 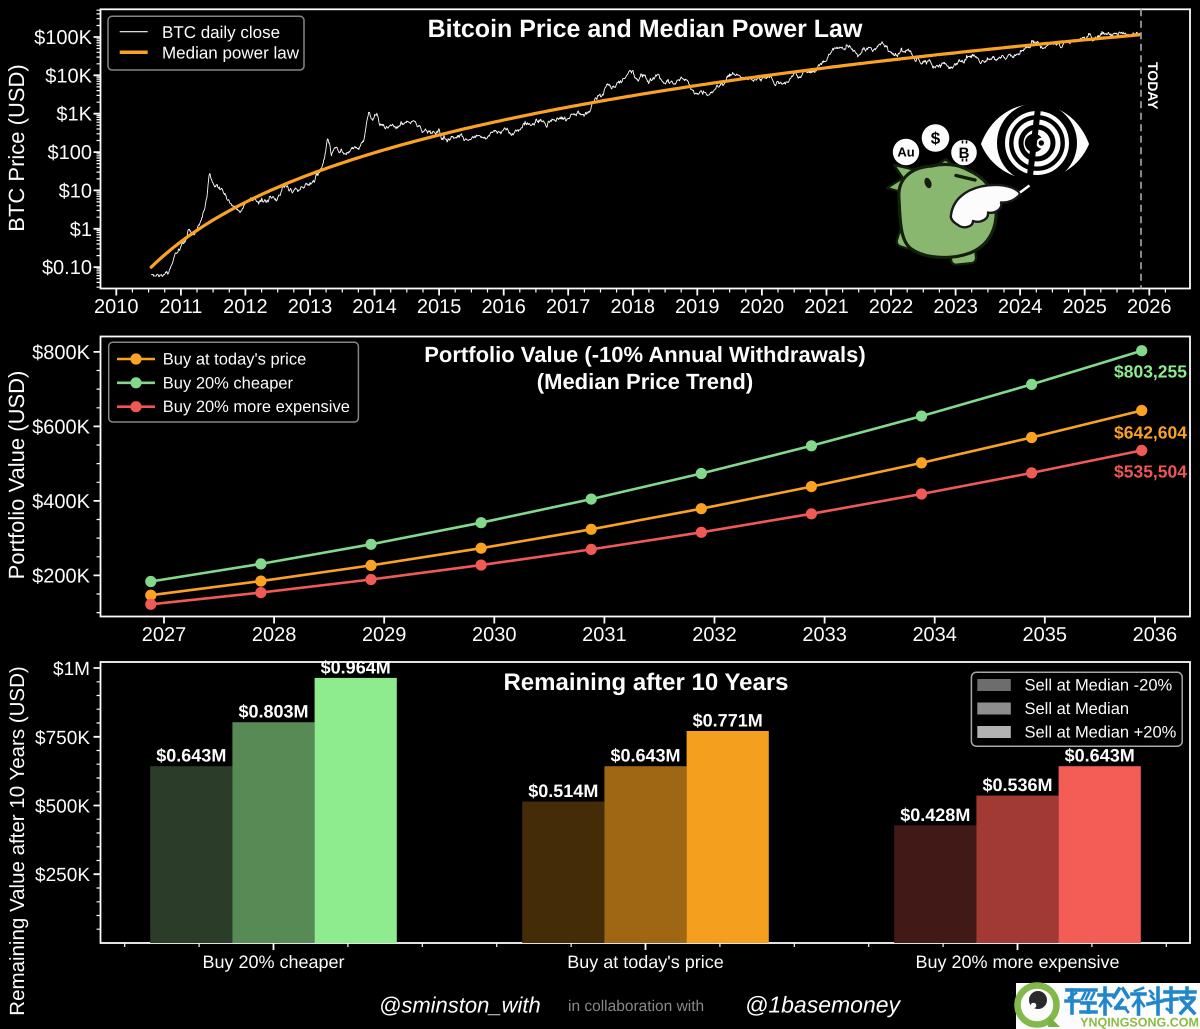 What do you see at coordinates (1139, 1022) in the screenshot?
I see `svg-text: YNQINGSONG.COM` at bounding box center [1139, 1022].